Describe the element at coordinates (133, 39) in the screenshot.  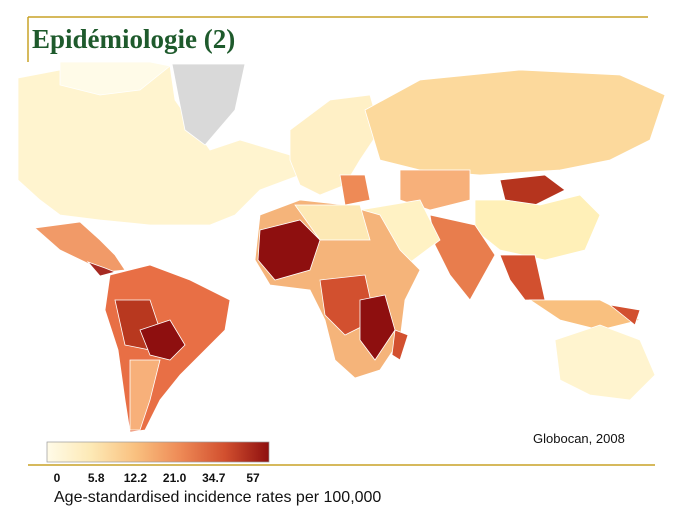
I see `slide-title: Epidémiologie (2)` at that location.